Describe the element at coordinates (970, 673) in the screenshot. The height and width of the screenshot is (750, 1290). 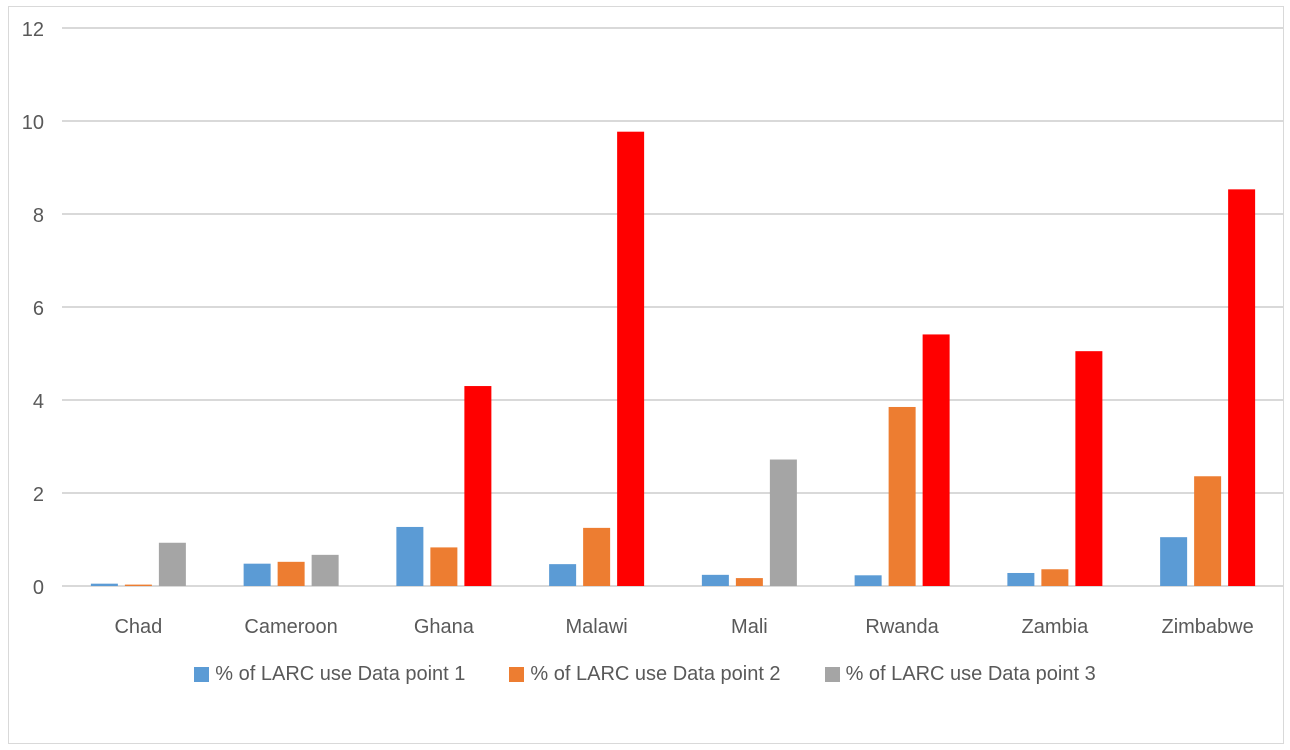
I see `legend-label-series-3: % of LARC use Data point 3` at that location.